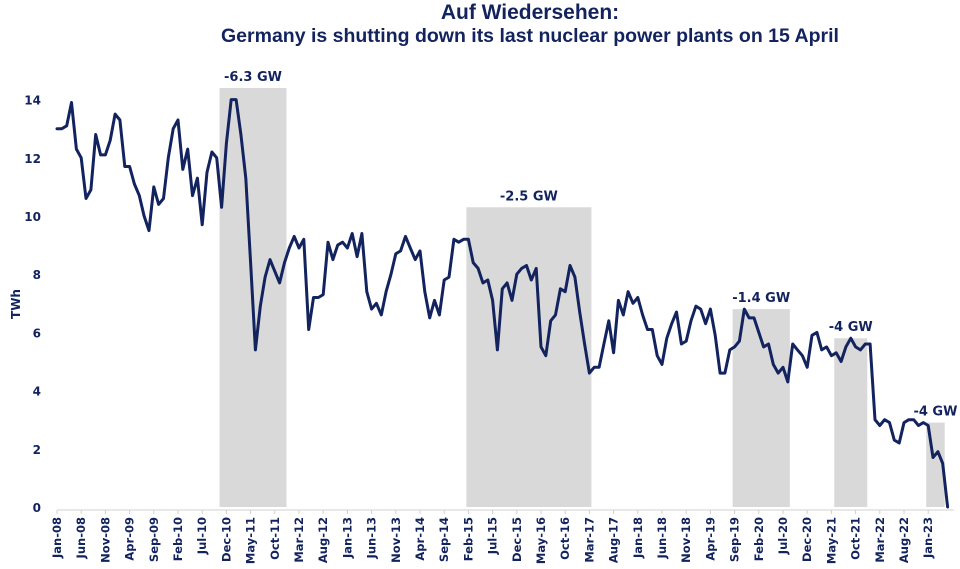 The image size is (960, 569). I want to click on x-tick-label: Apr-09, so click(130, 539).